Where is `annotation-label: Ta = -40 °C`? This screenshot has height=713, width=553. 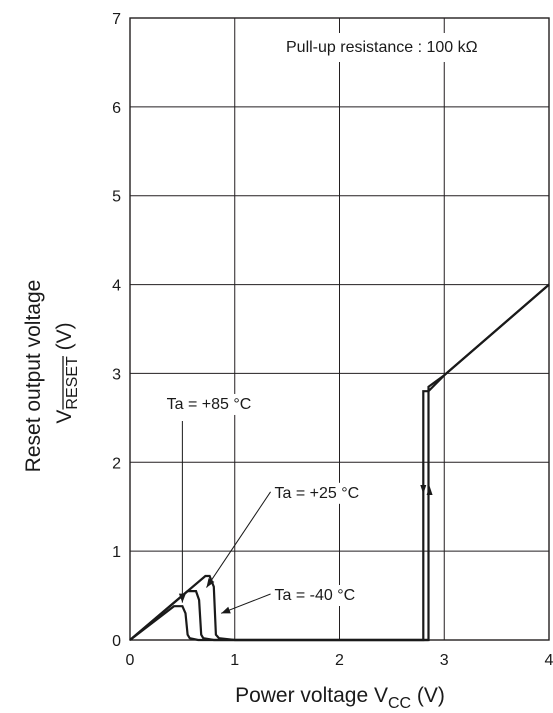 annotation-label: Ta = -40 °C is located at coordinates (315, 595).